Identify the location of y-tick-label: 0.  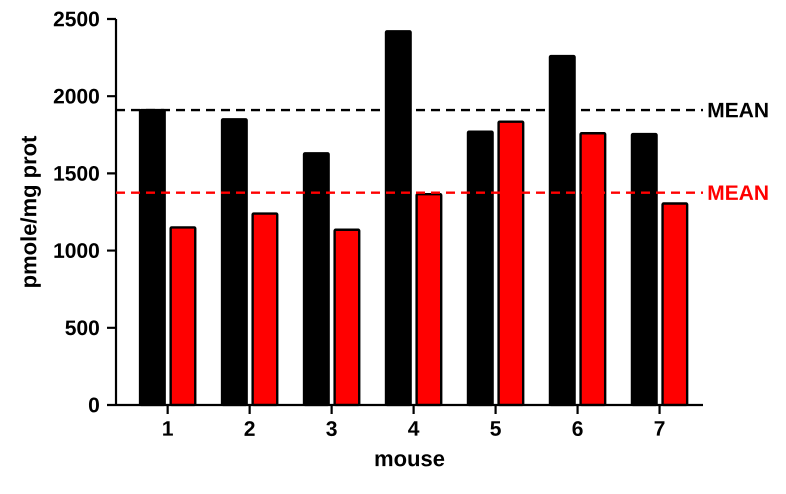
(93, 405).